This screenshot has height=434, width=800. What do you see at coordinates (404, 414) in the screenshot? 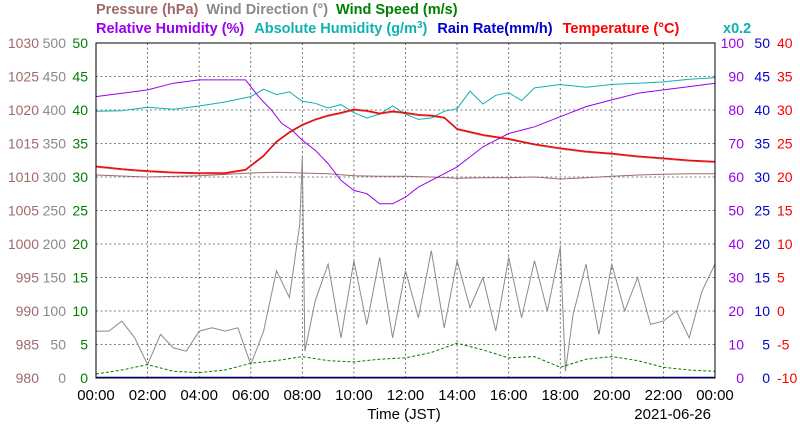
I see `x-axis-label: Time (JST)` at bounding box center [404, 414].